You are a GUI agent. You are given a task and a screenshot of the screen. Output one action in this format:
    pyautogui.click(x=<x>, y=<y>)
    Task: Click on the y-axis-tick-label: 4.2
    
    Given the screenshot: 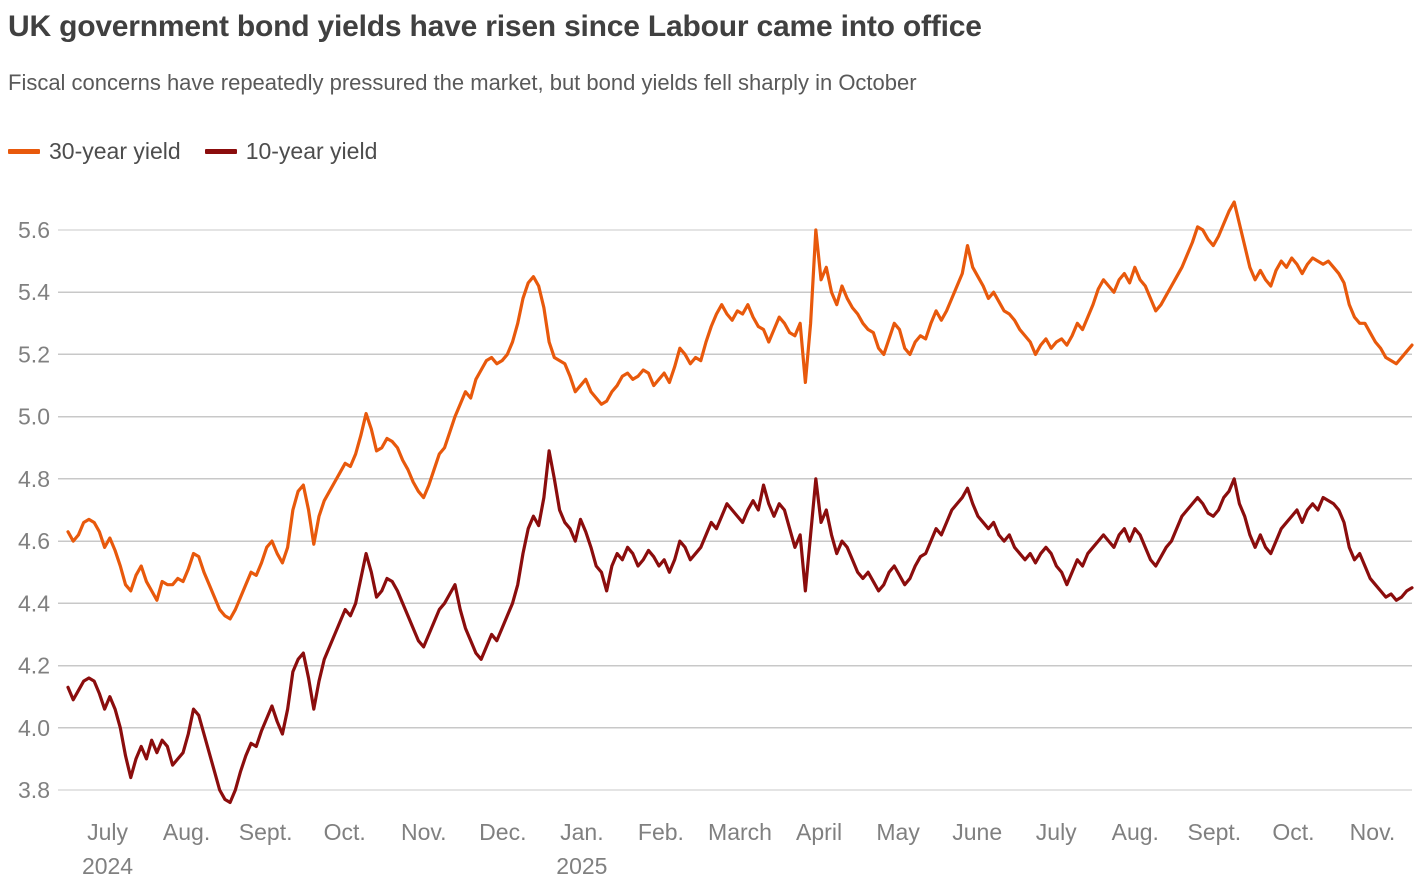 What is the action you would take?
    pyautogui.click(x=34, y=666)
    